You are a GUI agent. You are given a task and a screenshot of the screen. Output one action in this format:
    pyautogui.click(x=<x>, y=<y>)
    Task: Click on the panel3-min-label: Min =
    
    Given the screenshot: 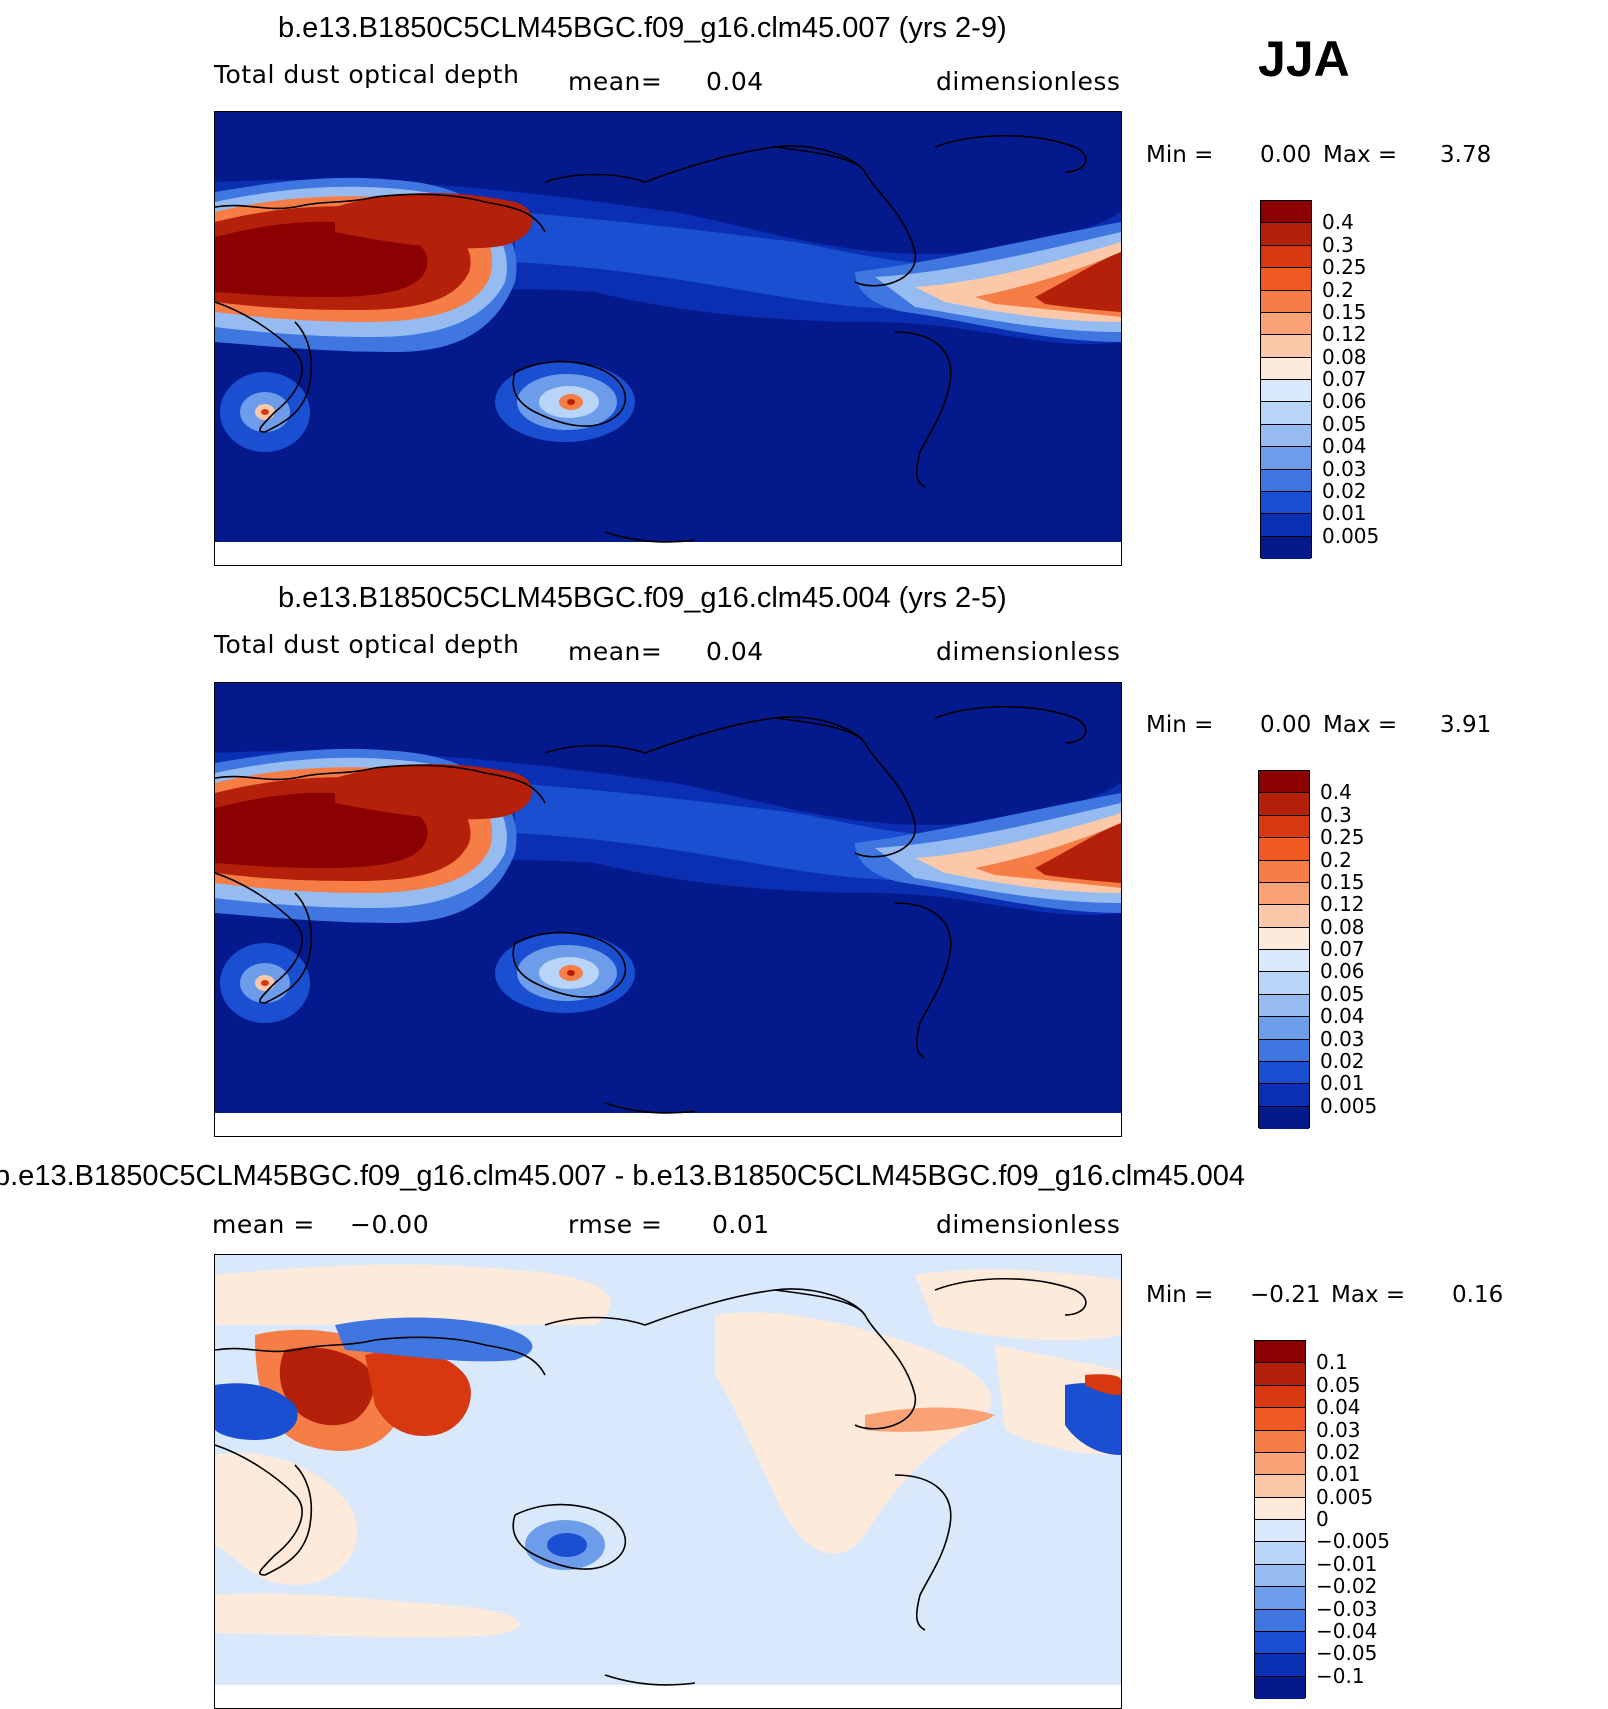 What is the action you would take?
    pyautogui.click(x=1180, y=1295)
    